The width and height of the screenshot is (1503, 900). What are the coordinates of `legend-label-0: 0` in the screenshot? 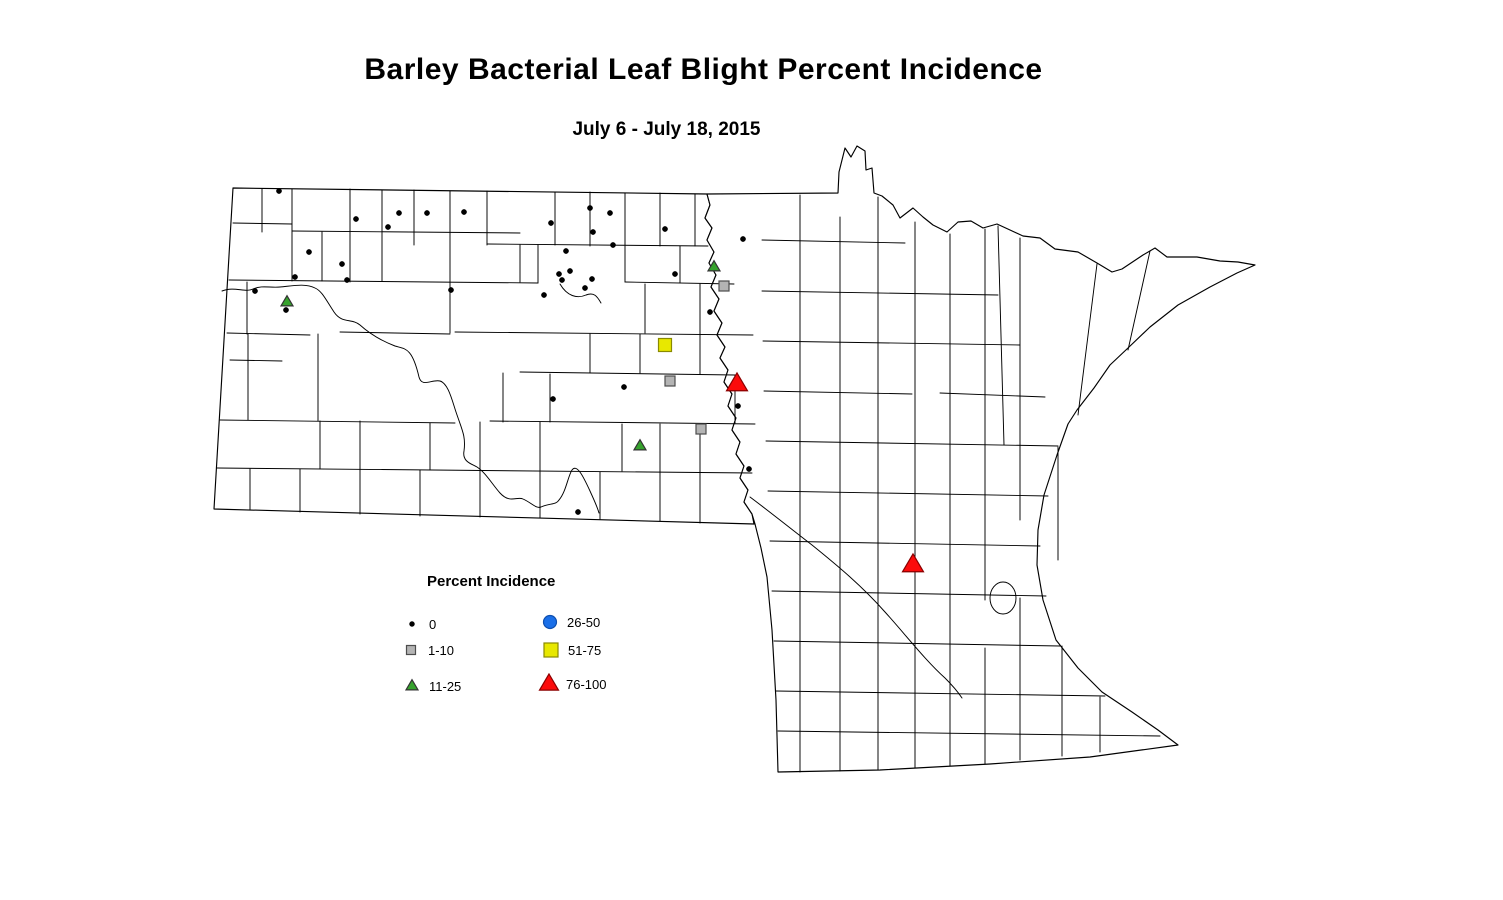 It's located at (433, 624).